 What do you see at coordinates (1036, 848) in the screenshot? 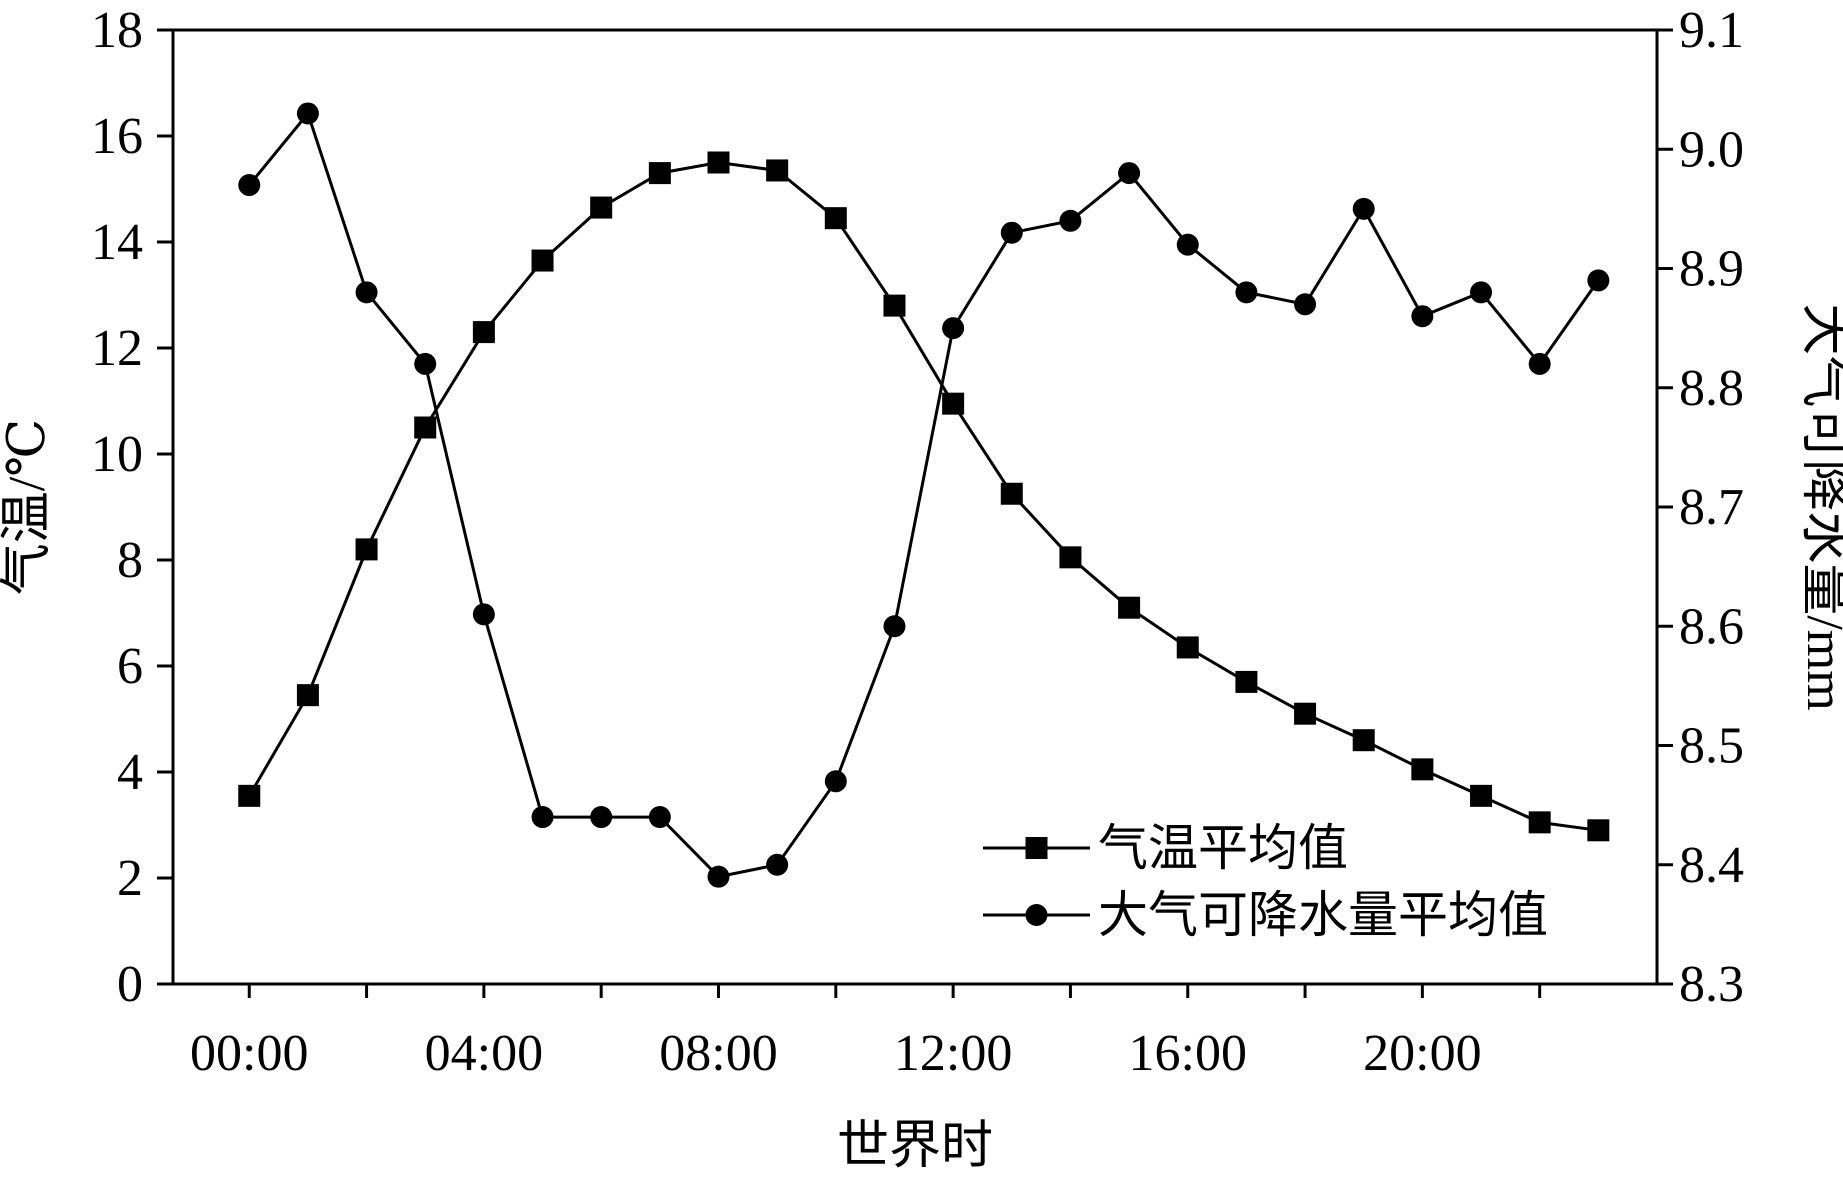
I see `legend-marker-square` at bounding box center [1036, 848].